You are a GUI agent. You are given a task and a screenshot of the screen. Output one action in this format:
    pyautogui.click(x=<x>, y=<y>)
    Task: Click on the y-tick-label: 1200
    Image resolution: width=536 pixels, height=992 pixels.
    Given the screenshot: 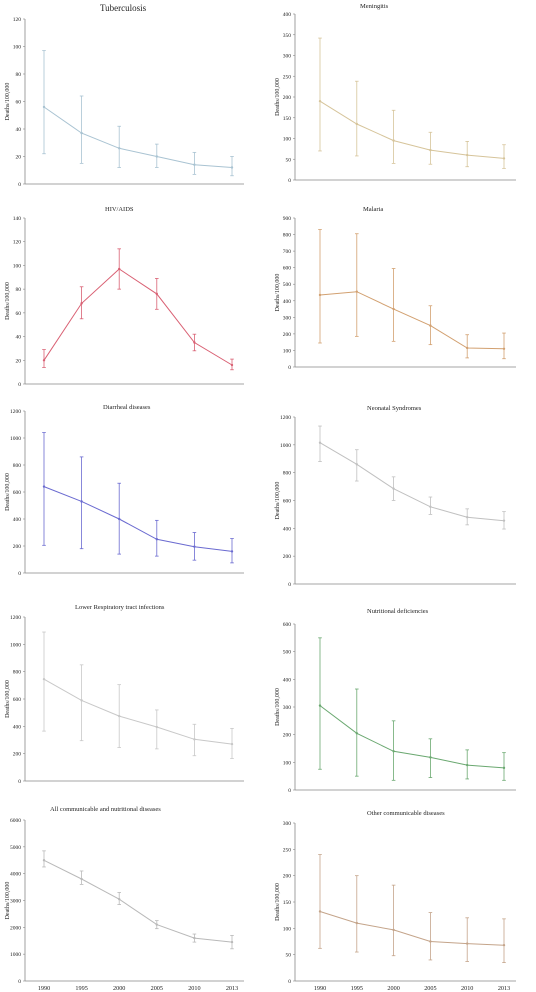 What is the action you would take?
    pyautogui.click(x=15, y=412)
    